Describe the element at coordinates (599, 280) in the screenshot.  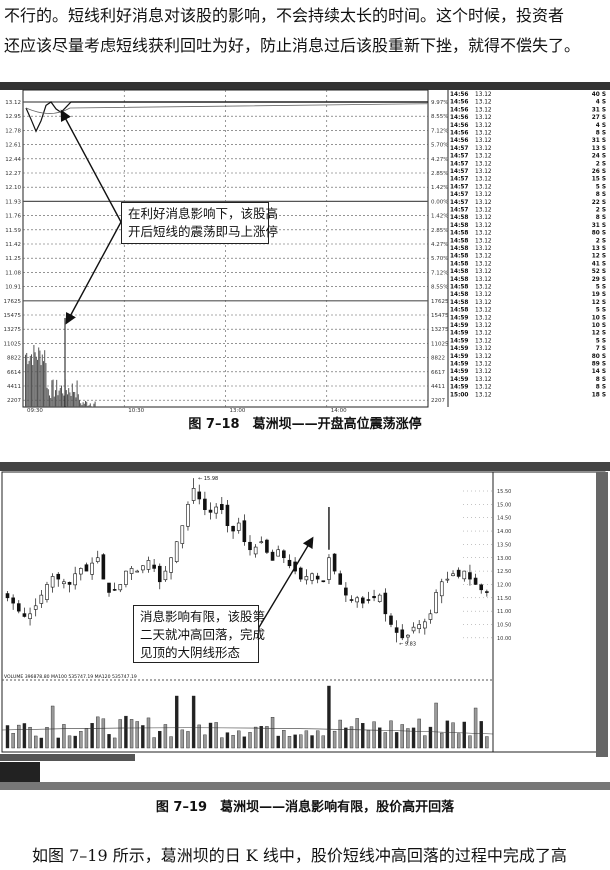
I see `trade-volume: 29 S` at that location.